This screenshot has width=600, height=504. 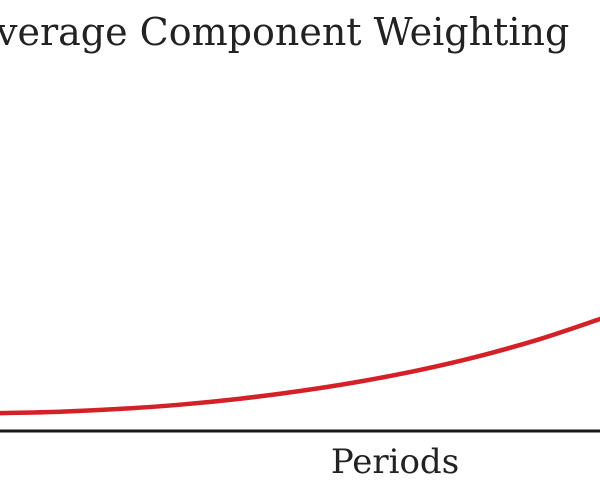 What do you see at coordinates (284, 32) in the screenshot?
I see `chart-title: verage Component Weighting` at bounding box center [284, 32].